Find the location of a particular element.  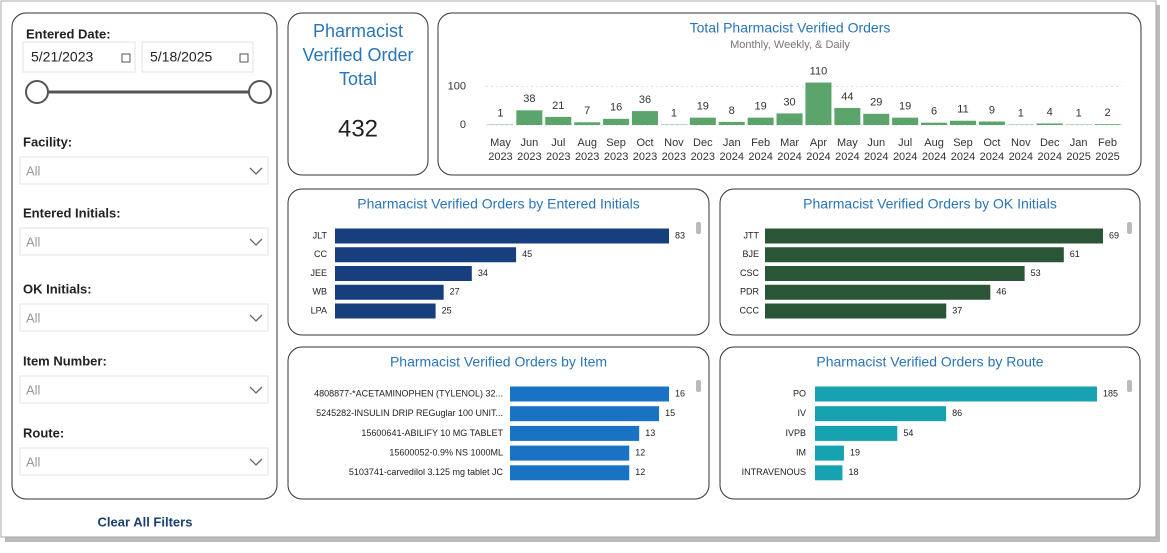

x-tick-label: Mar is located at coordinates (789, 143).